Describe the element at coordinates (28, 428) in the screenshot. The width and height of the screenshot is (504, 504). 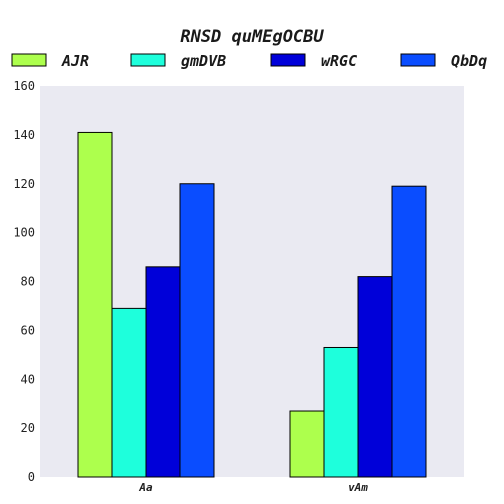
I see `y-tick-label: 20` at that location.